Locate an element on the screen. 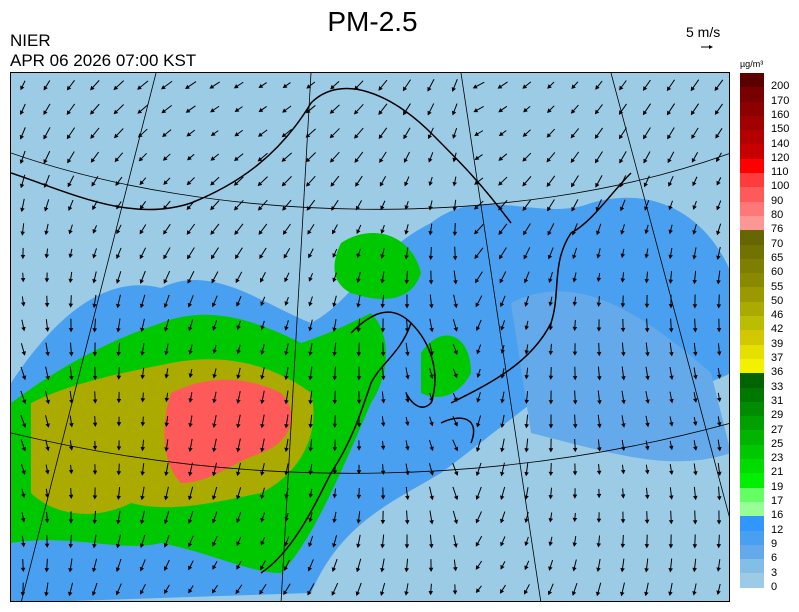 This screenshot has height=612, width=799. legend-label: 50 is located at coordinates (777, 300).